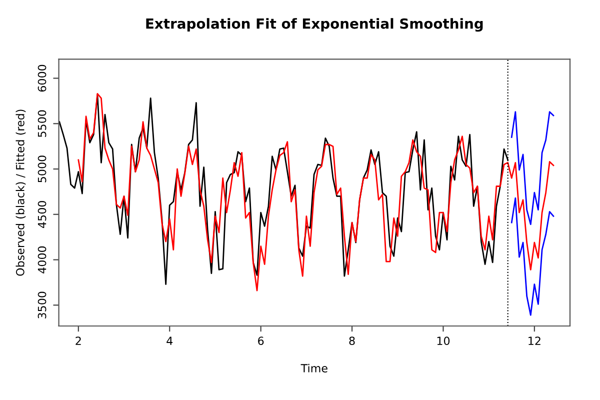 This screenshot has height=400, width=600. I want to click on x-axis-title: Time, so click(314, 368).